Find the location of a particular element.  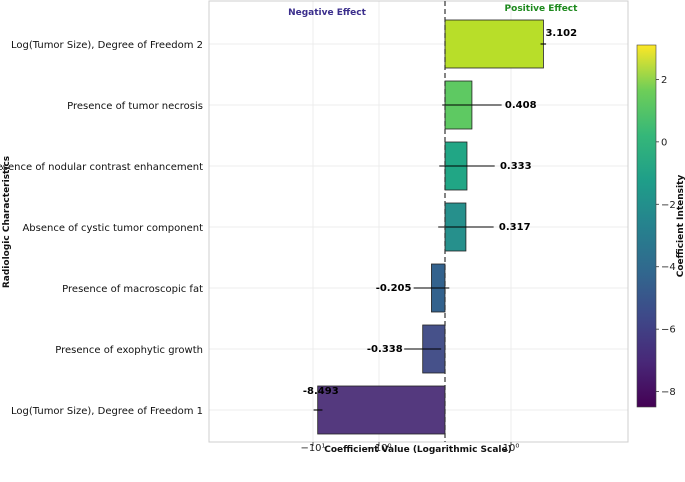

colorbar: −8 −6 −4 −2 0 2 Coefficient Intensity is located at coordinates (660, 226).